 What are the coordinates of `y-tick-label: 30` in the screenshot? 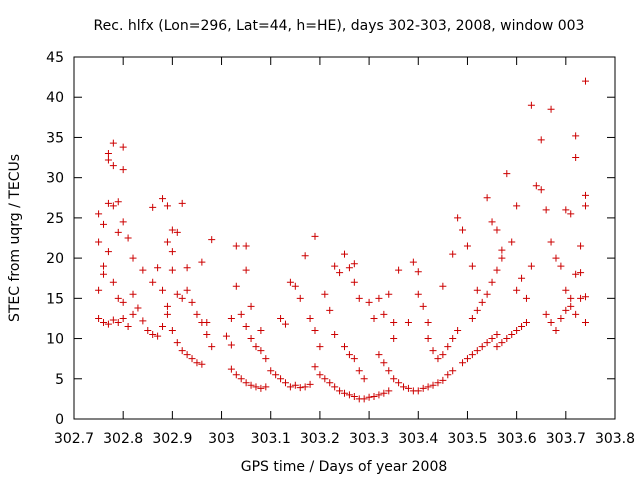 It's located at (55, 179).